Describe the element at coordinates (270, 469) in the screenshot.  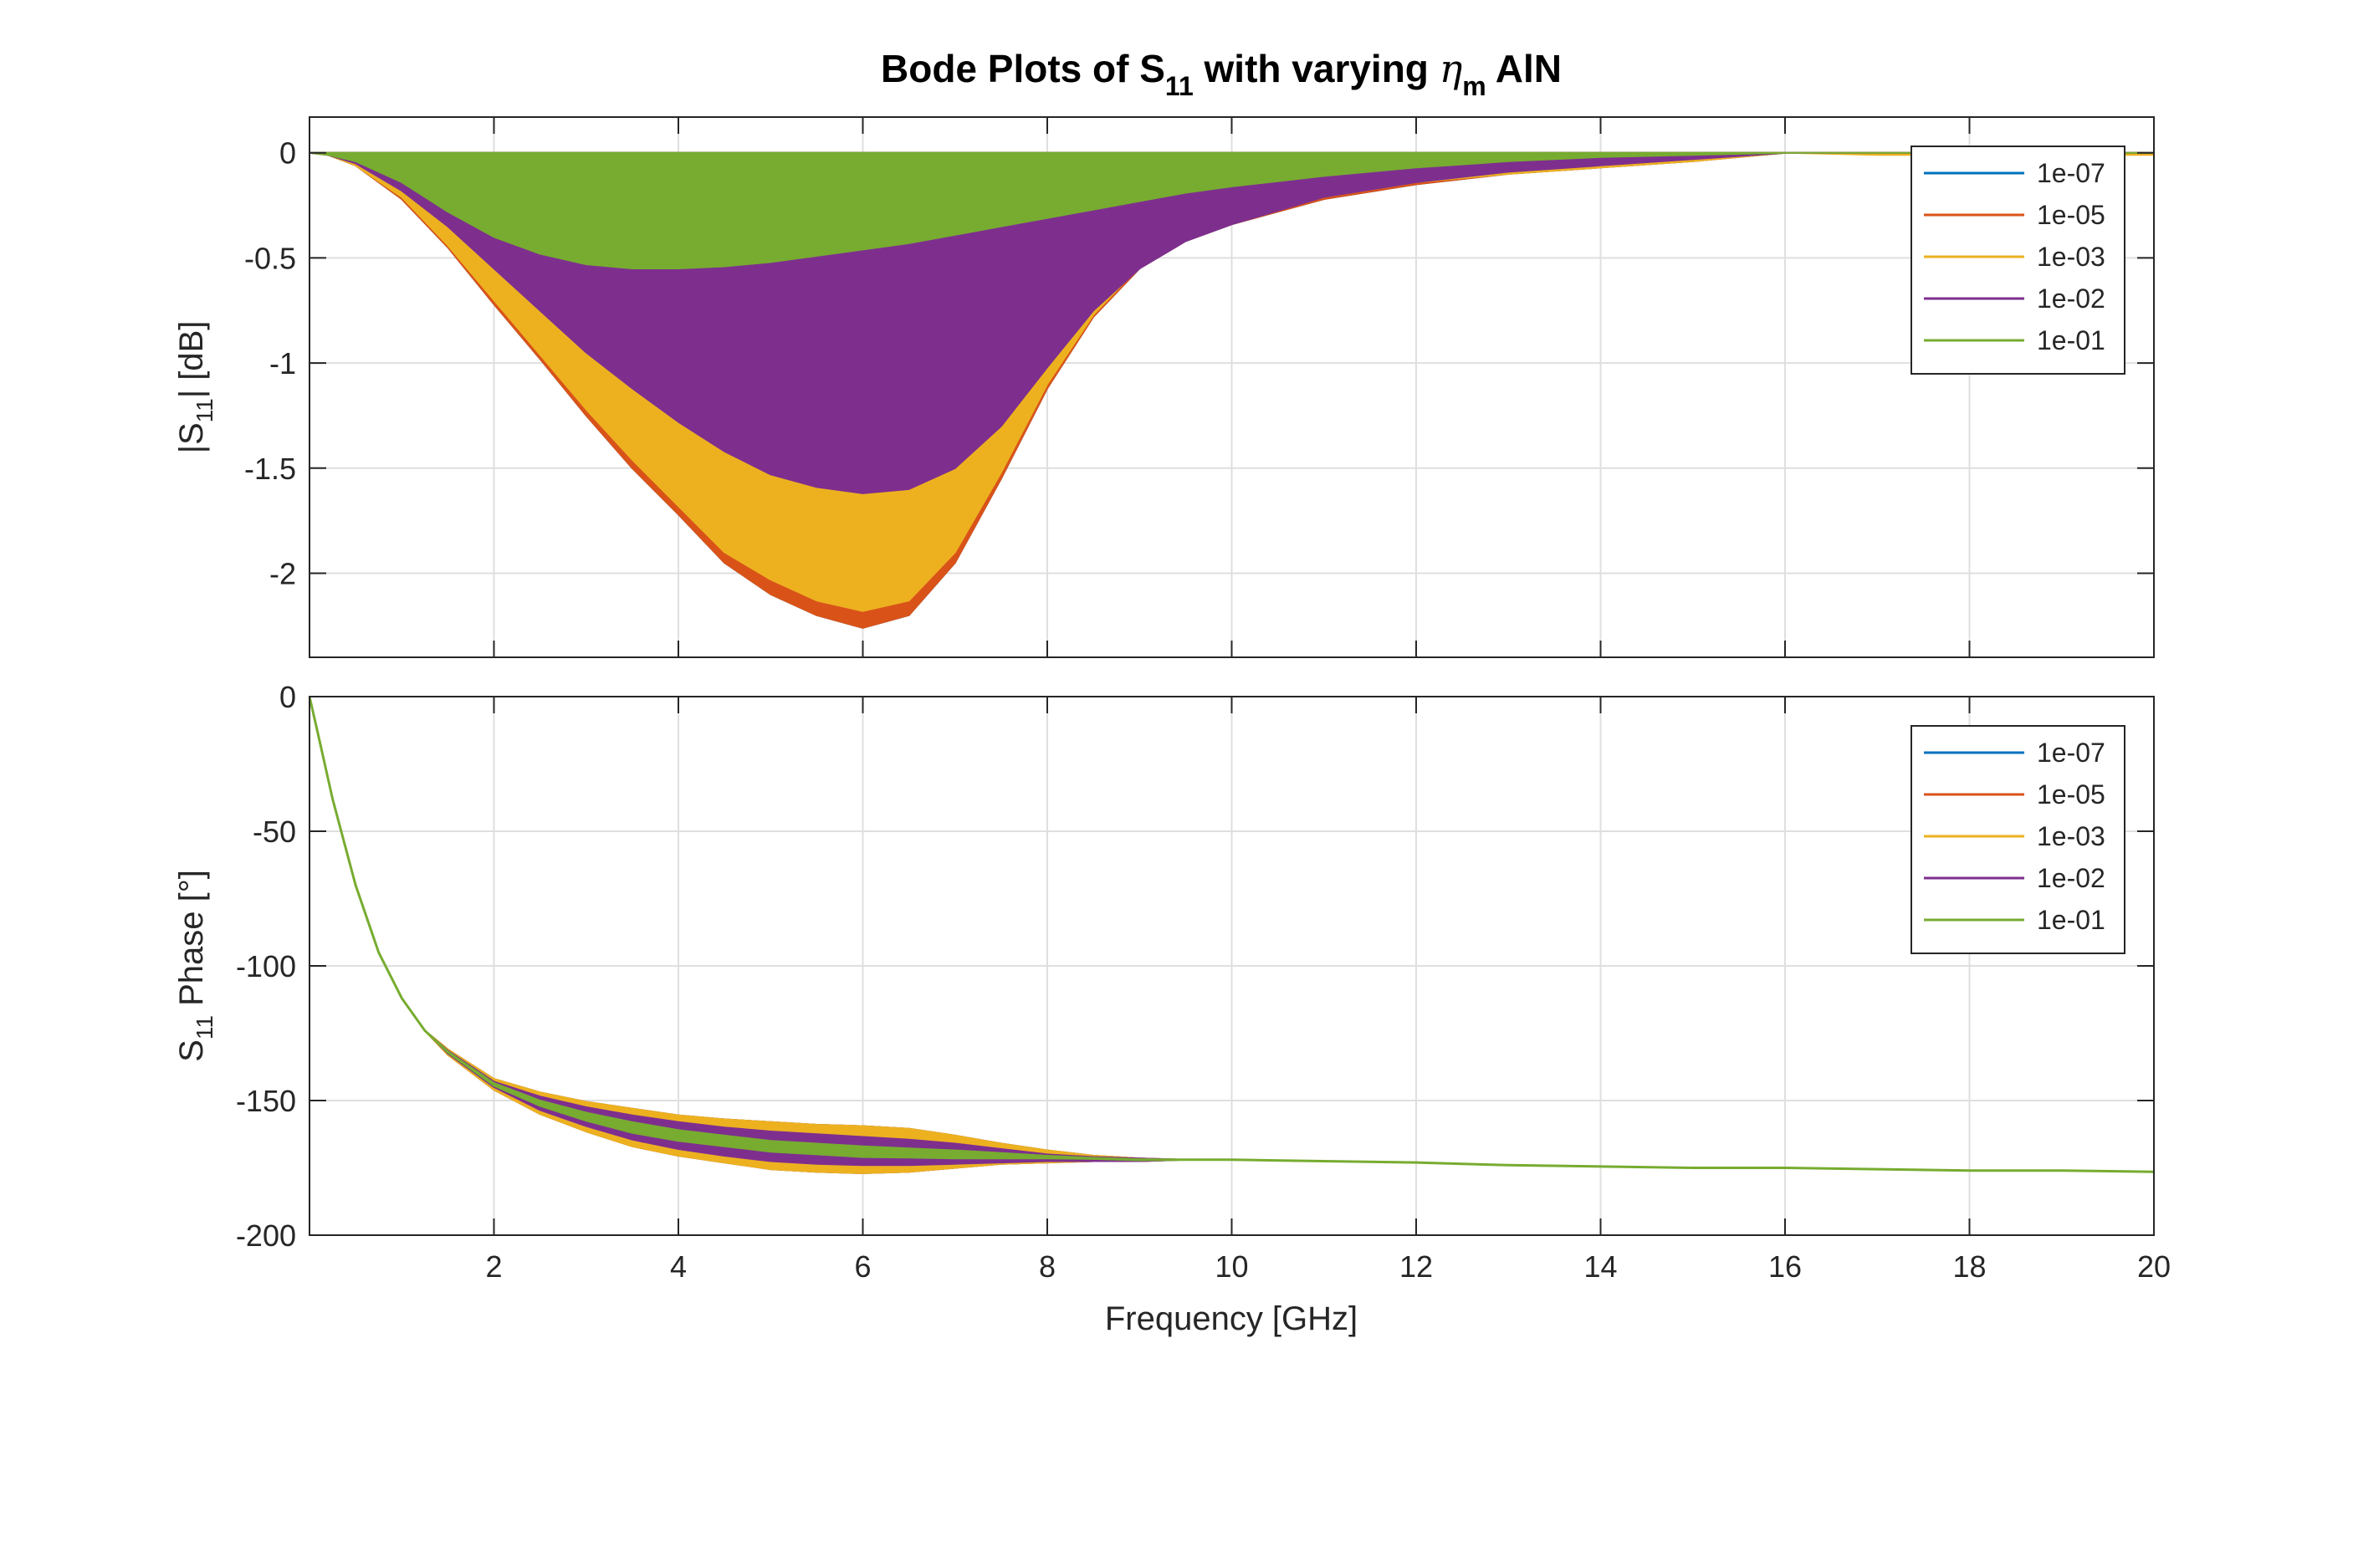
I see `y-tick-label: -1.5` at that location.